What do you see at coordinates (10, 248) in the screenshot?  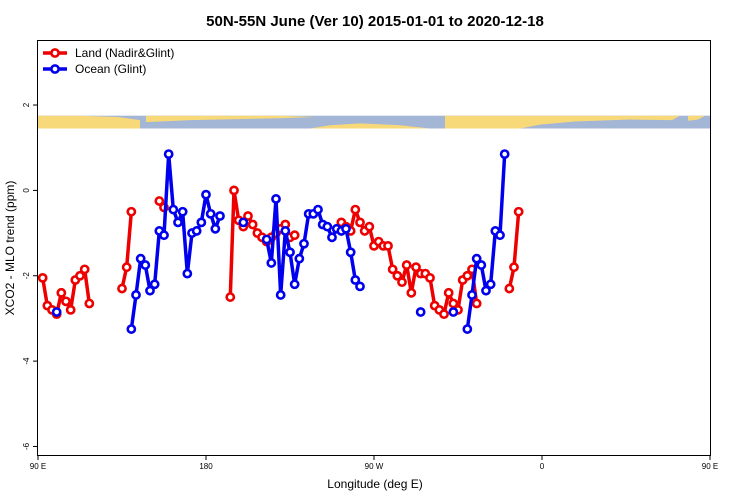 I see `y-axis-label: XCO2 - MLO trend (ppm)` at bounding box center [10, 248].